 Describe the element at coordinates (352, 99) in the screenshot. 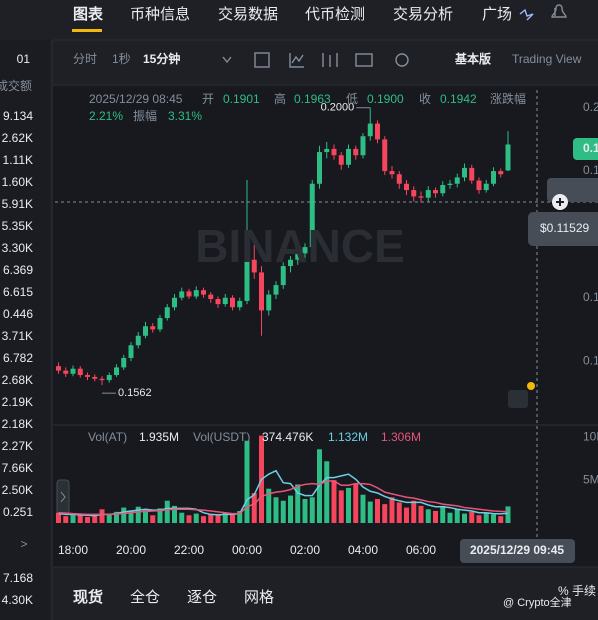

I see `ohlc-info: 低` at that location.